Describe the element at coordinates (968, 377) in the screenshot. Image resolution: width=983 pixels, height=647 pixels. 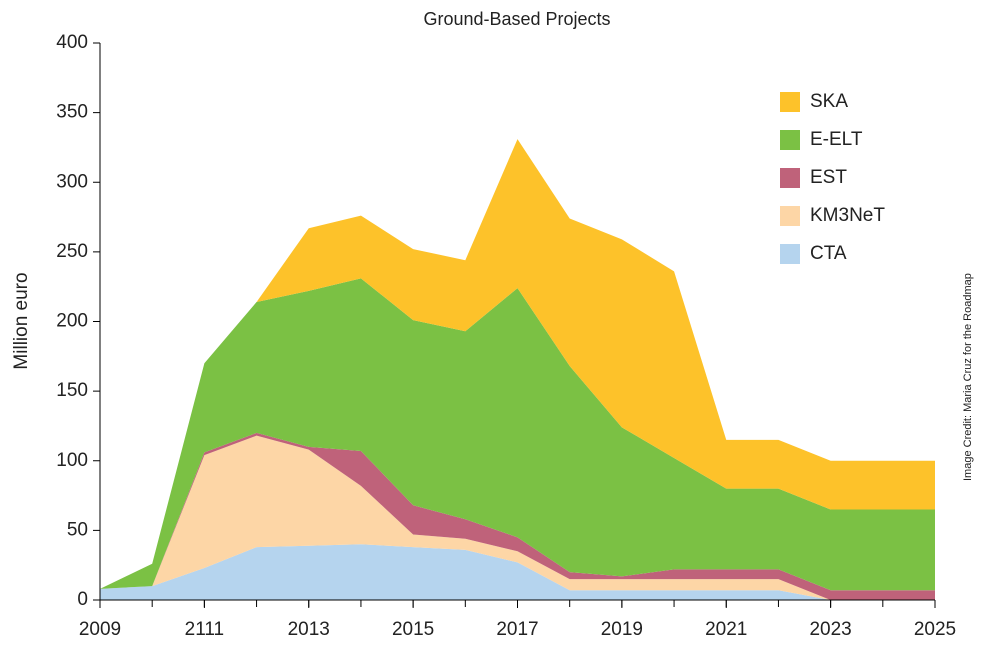
I see `image-credit: Image Credit: Maria Cruz for the Roadmap` at that location.